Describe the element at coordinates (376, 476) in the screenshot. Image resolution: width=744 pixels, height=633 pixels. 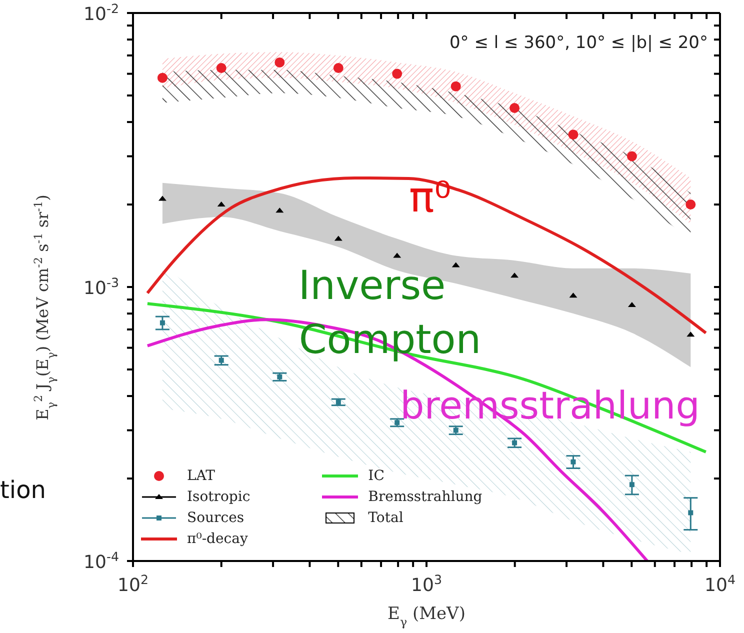
I see `legend-label: IC` at that location.